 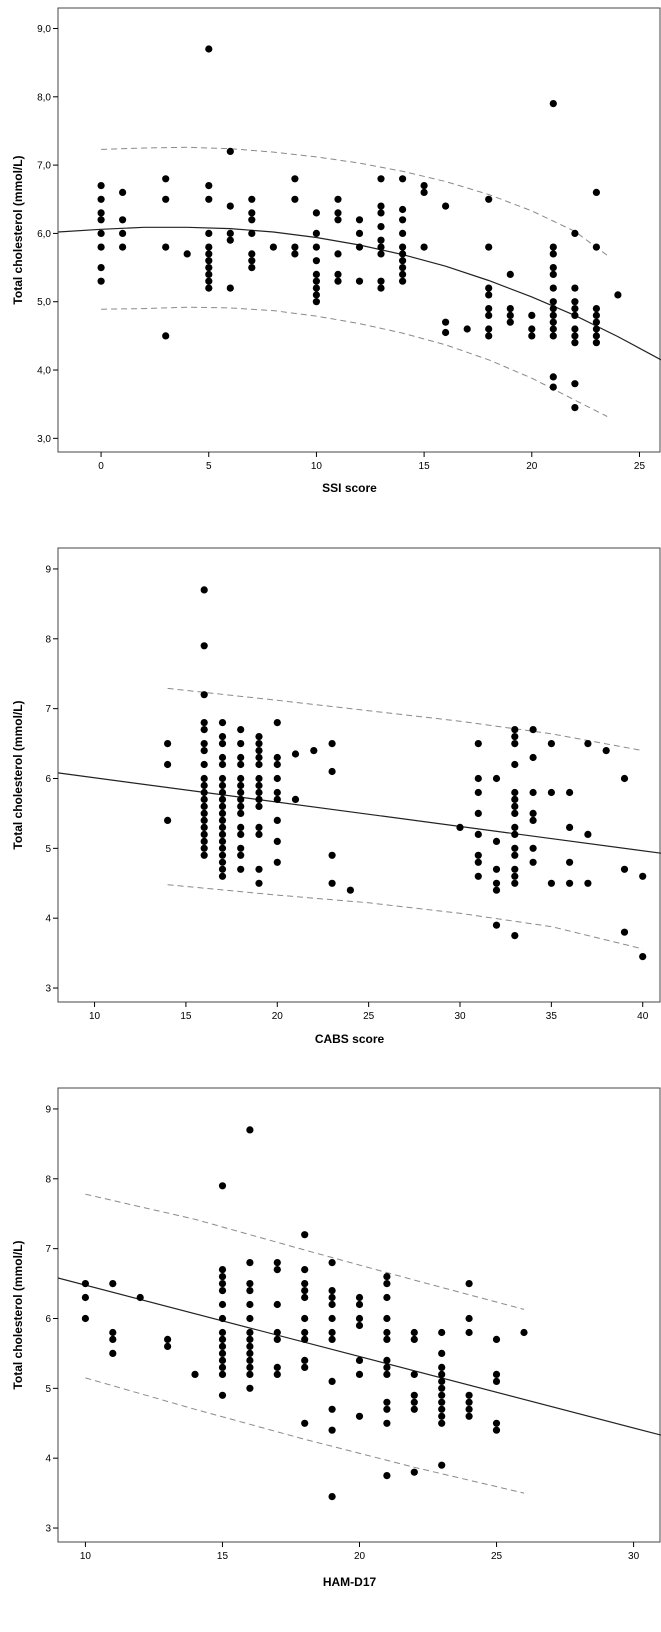 I want to click on y-tick-label: 8,0, so click(x=44, y=97).